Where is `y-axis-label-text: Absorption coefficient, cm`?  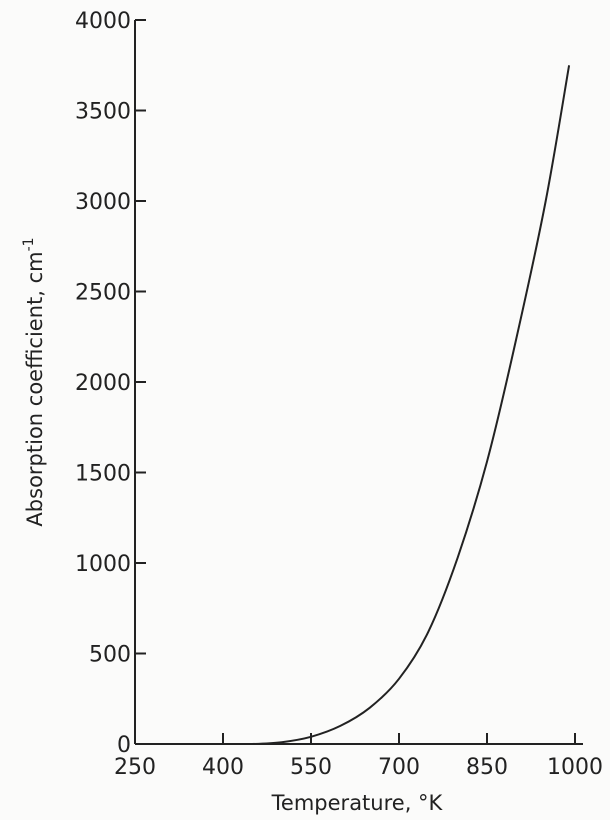
y-axis-label-text: Absorption coefficient, cm is located at coordinates (35, 388).